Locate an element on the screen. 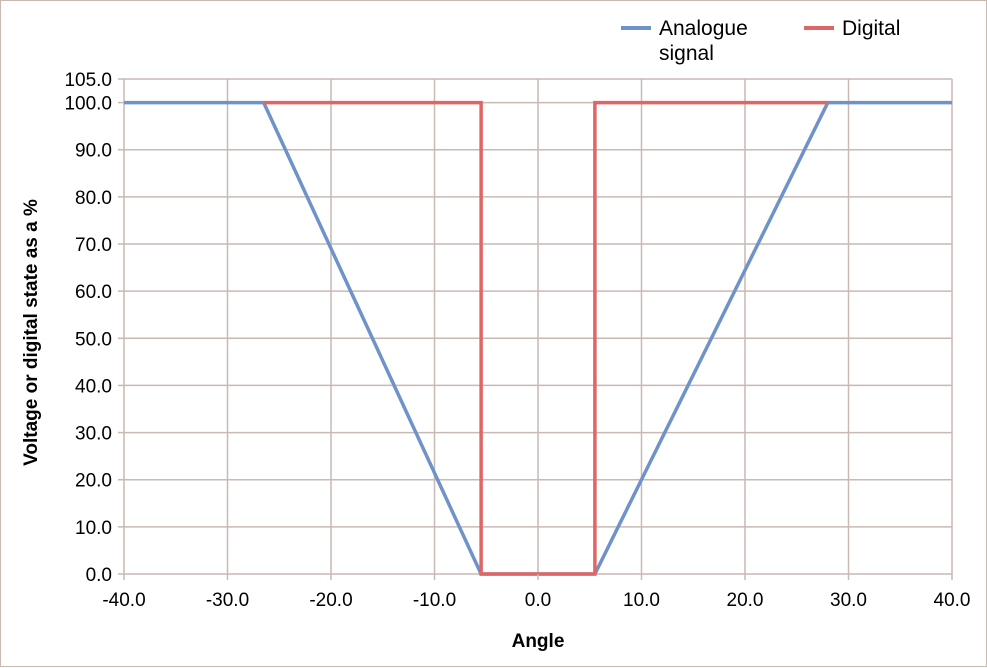 The width and height of the screenshot is (987, 668). legend-label: Analogue signal is located at coordinates (703, 41).